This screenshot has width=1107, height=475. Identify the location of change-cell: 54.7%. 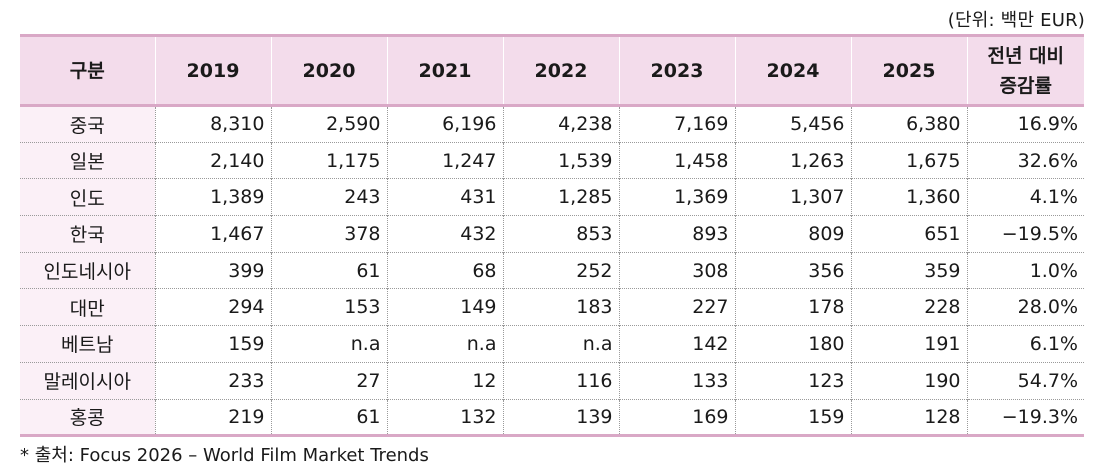
(1025, 380).